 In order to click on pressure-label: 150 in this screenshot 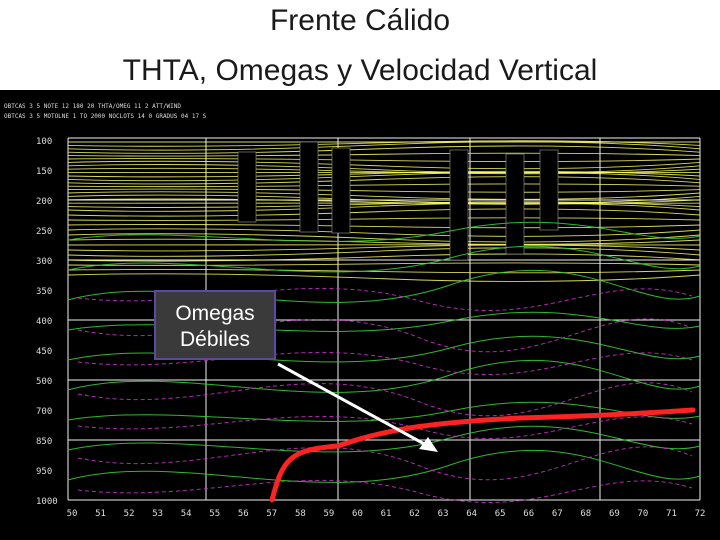, I will do `click(44, 172)`.